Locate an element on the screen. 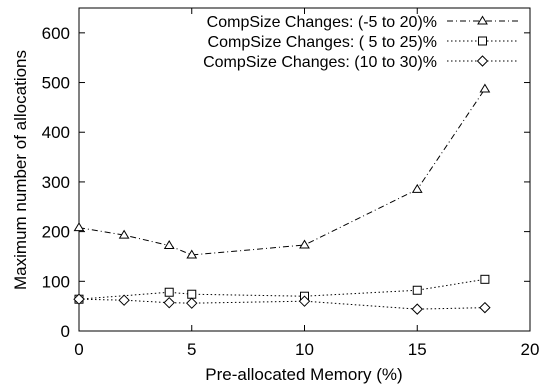  y-tick-label: 100 is located at coordinates (56, 281).